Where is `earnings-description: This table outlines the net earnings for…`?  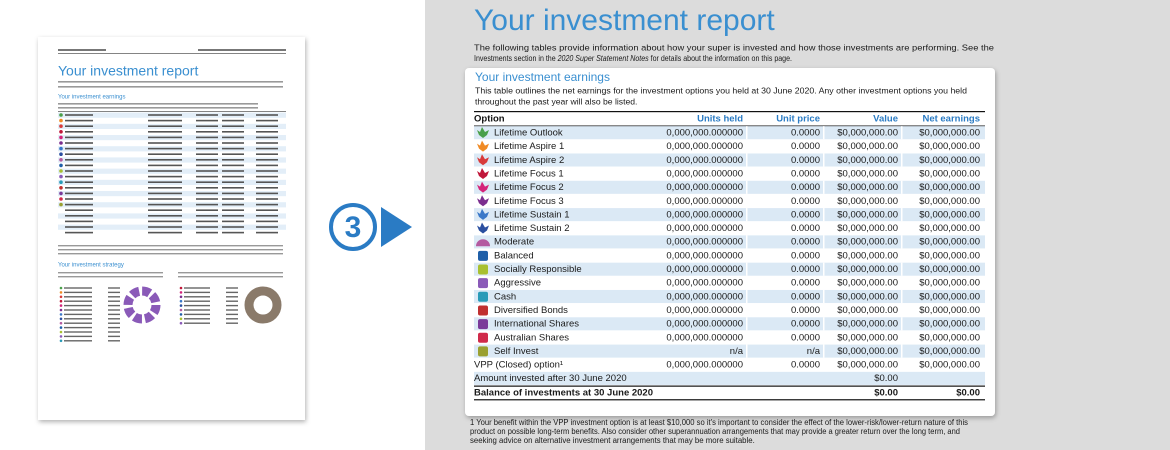 earnings-description: This table outlines the net earnings for… is located at coordinates (721, 90).